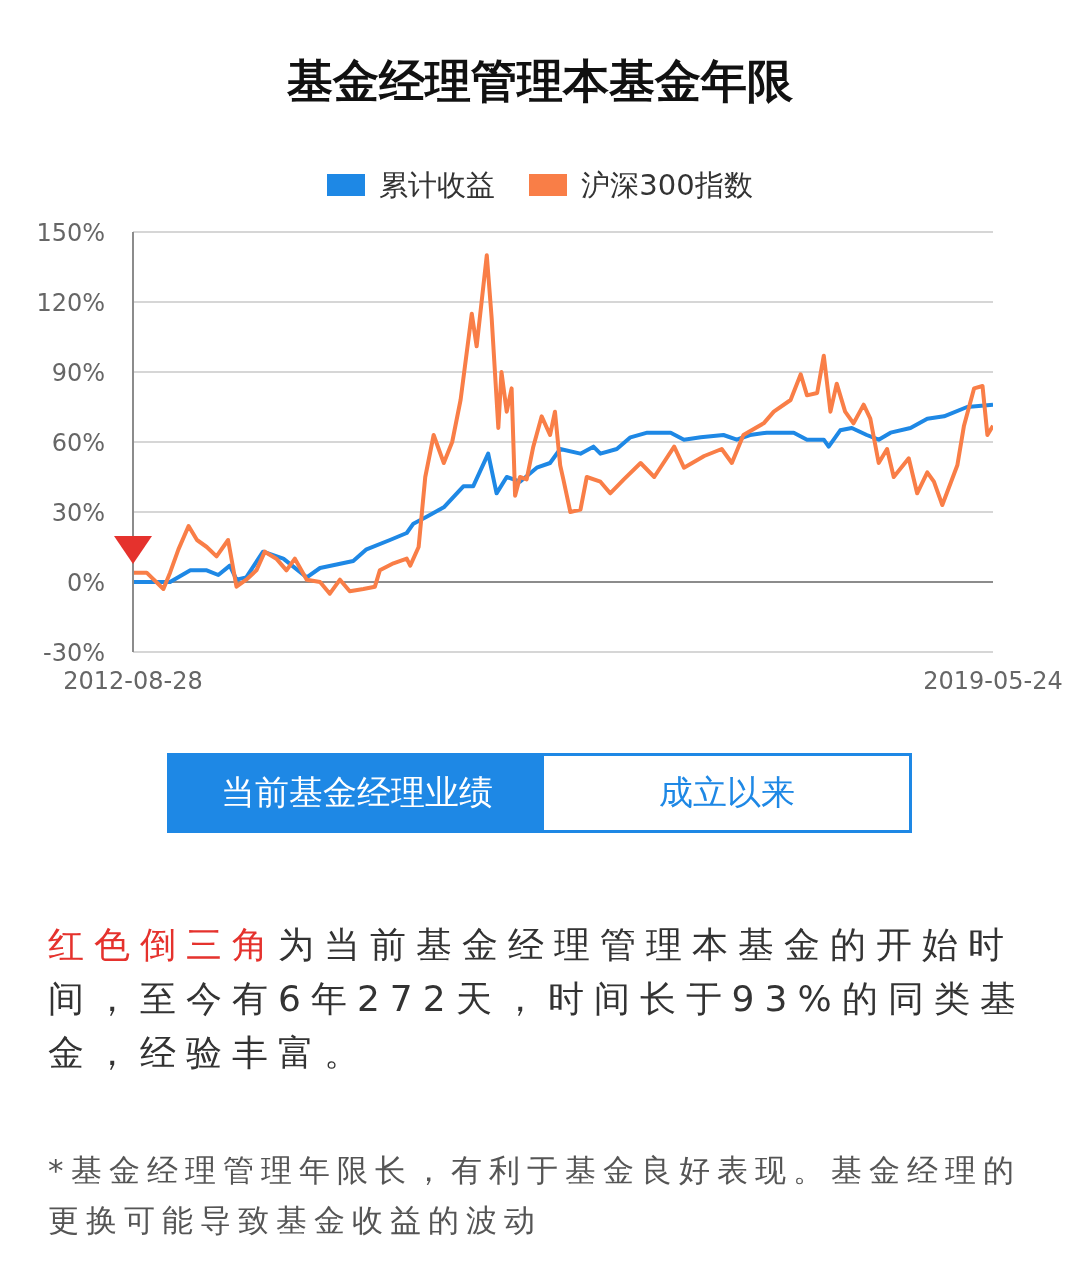 Image resolution: width=1080 pixels, height=1285 pixels. What do you see at coordinates (437, 185) in the screenshot?
I see `legend-label: 累计收益` at bounding box center [437, 185].